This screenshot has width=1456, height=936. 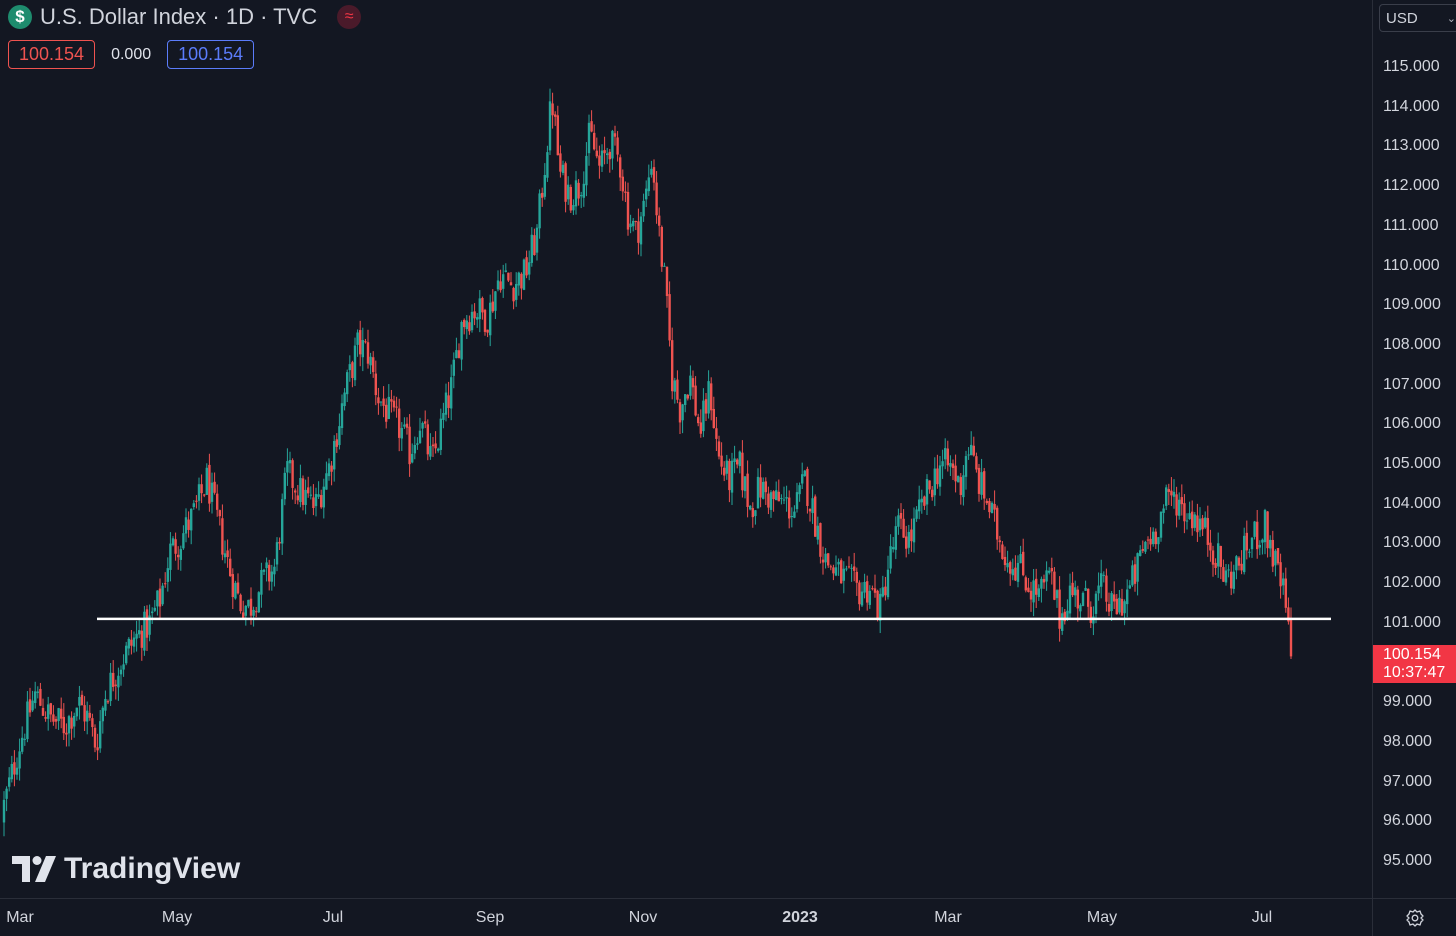 What do you see at coordinates (1411, 265) in the screenshot?
I see `price-tick: 110.000` at bounding box center [1411, 265].